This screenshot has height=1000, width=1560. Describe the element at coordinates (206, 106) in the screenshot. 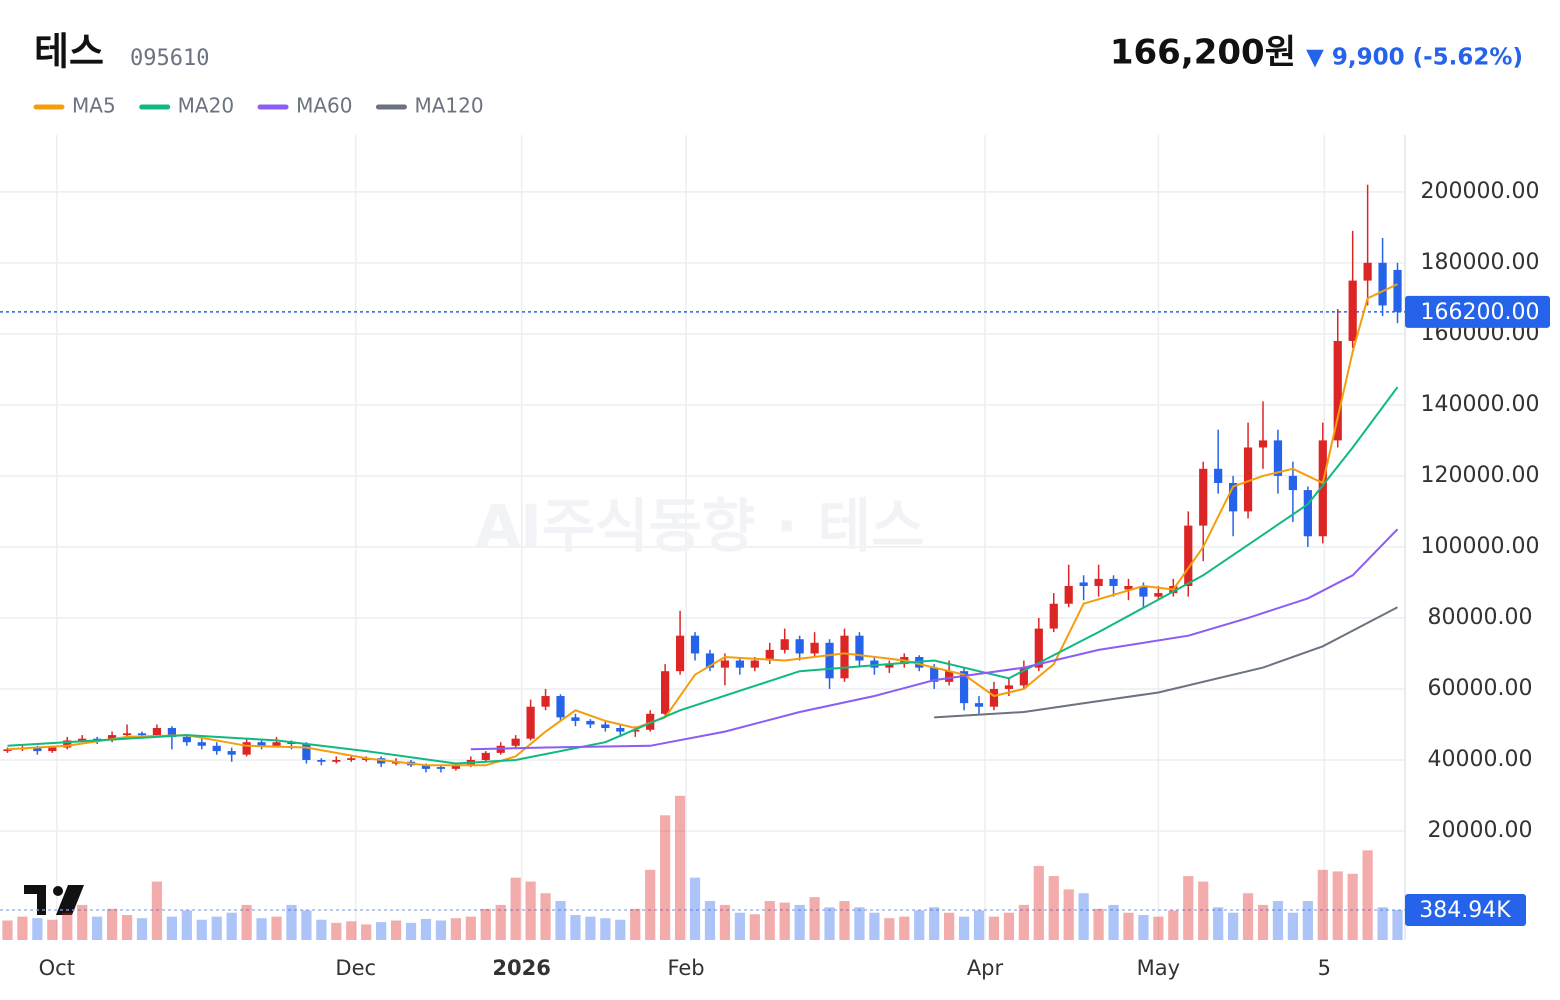

I see `legend-label: MA20` at that location.